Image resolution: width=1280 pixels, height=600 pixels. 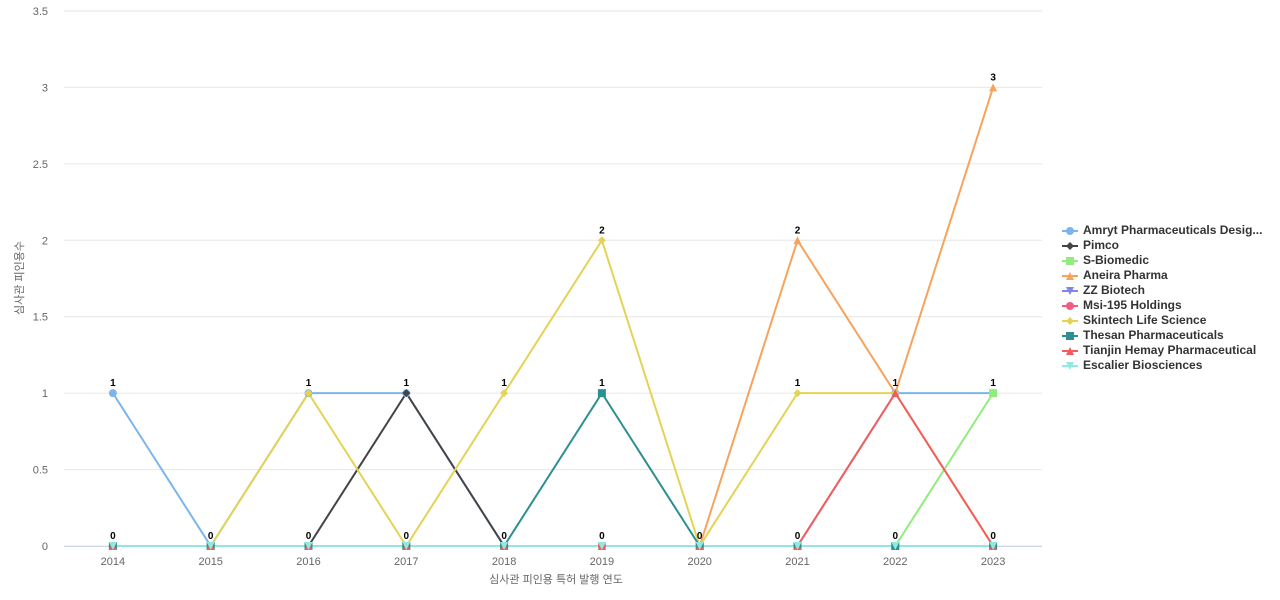 What do you see at coordinates (1125, 275) in the screenshot?
I see `legend-label: Aneira Pharma` at bounding box center [1125, 275].